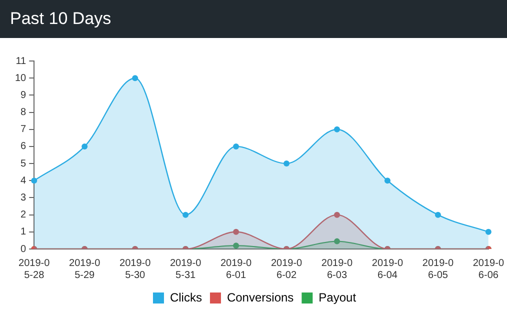  Describe the element at coordinates (23, 130) in the screenshot. I see `y-tick-label: 7` at that location.